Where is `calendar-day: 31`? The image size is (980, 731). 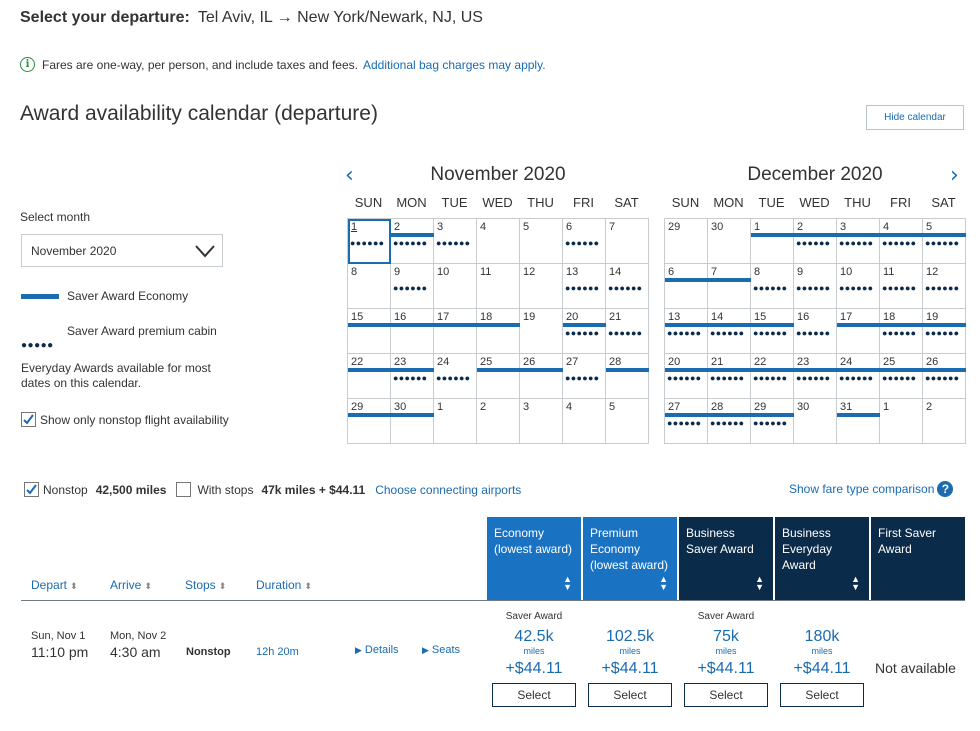
calendar-day: 31 is located at coordinates (858, 421).